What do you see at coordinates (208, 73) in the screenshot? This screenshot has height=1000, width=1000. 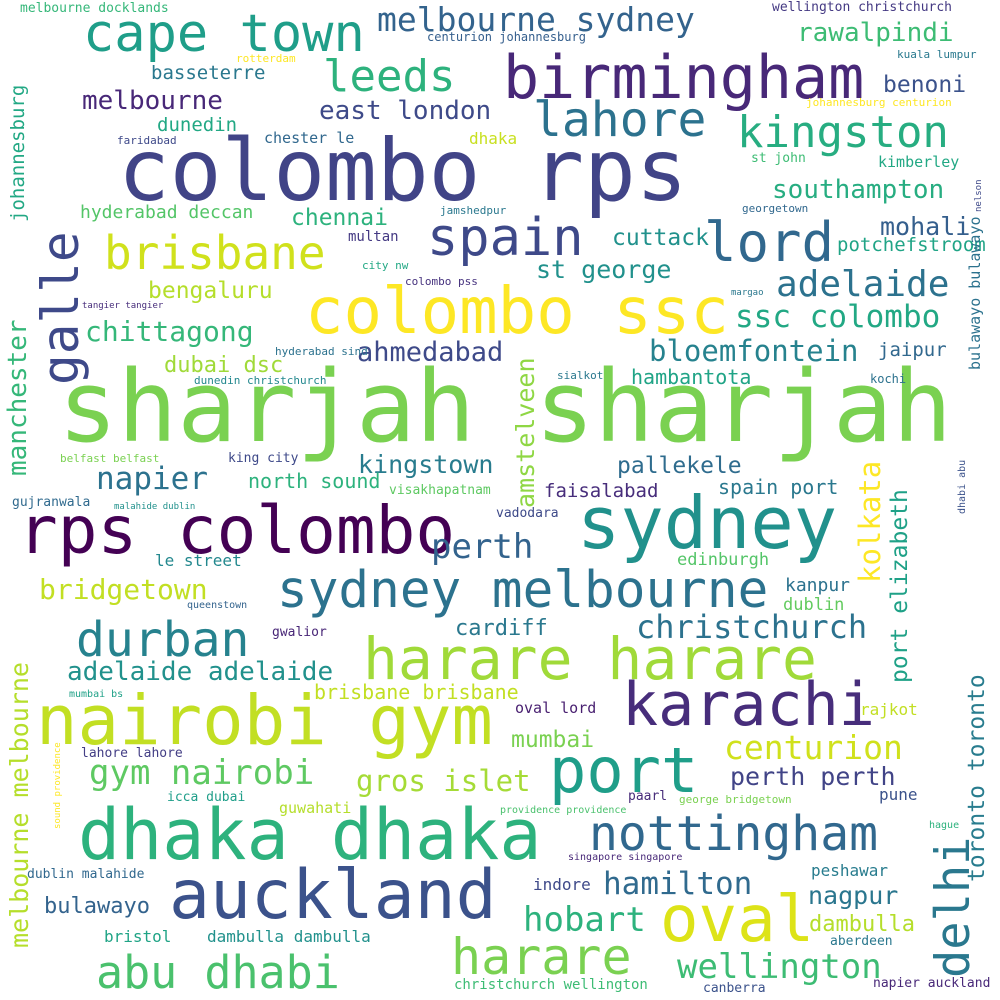 I see `word-basseterre: basseterre` at bounding box center [208, 73].